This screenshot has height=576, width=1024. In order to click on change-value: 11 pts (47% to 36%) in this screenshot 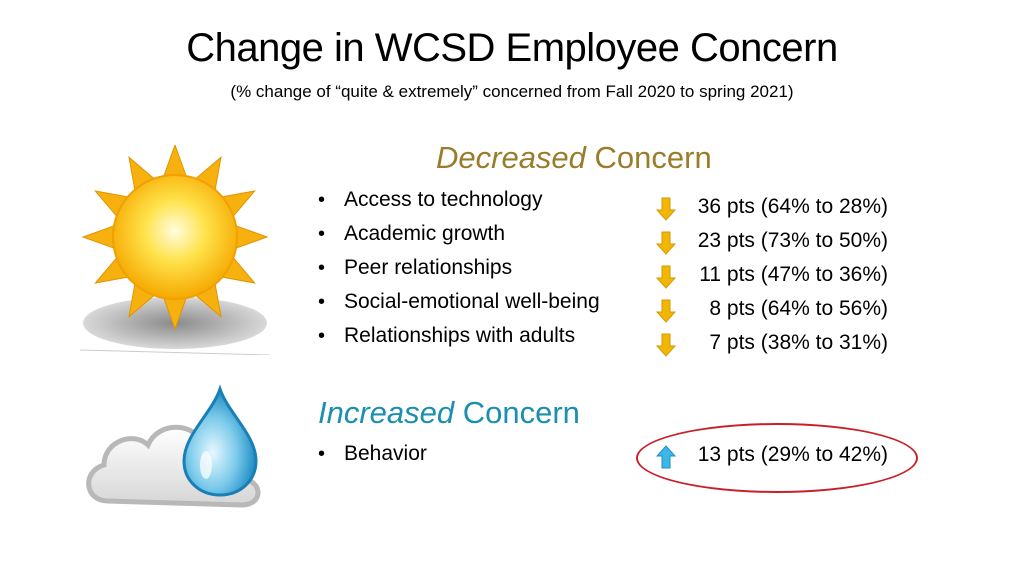, I will do `click(793, 274)`.